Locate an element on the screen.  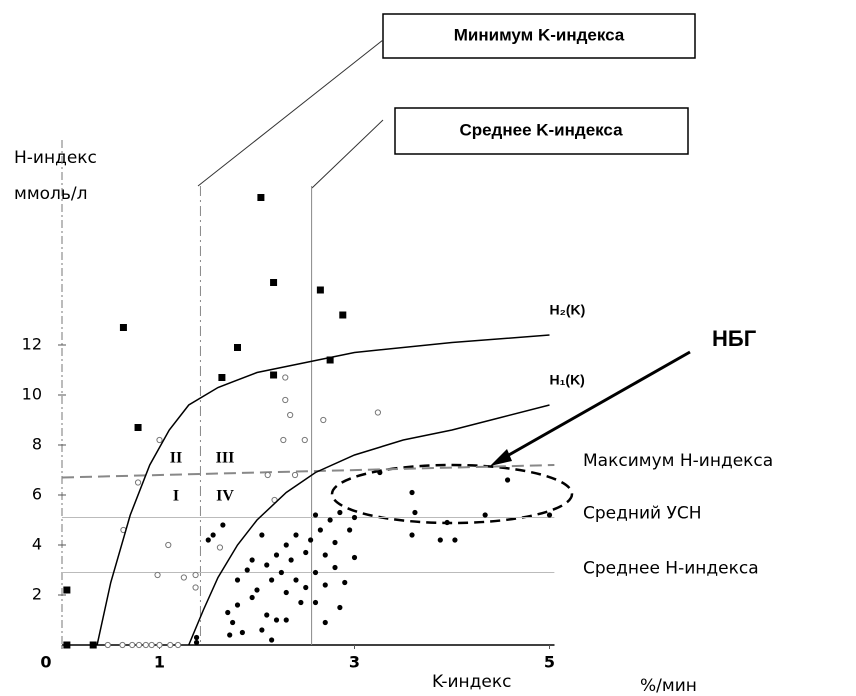
region-label: II is located at coordinates (176, 458).